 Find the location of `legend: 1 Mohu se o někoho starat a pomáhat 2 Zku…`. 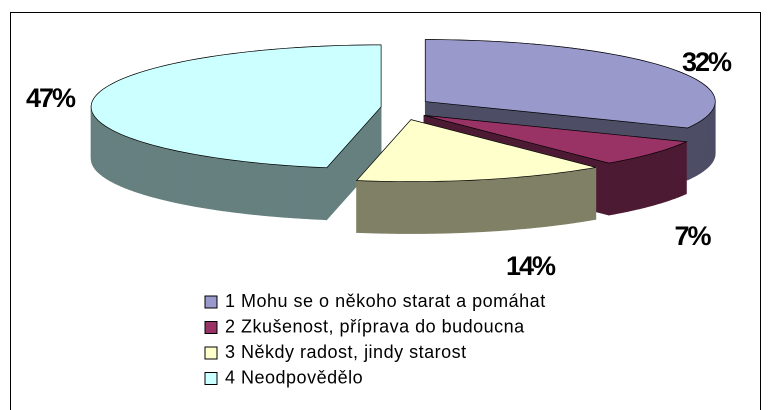

legend: 1 Mohu se o někoho starat a pomáhat 2 Zku… is located at coordinates (375, 339).